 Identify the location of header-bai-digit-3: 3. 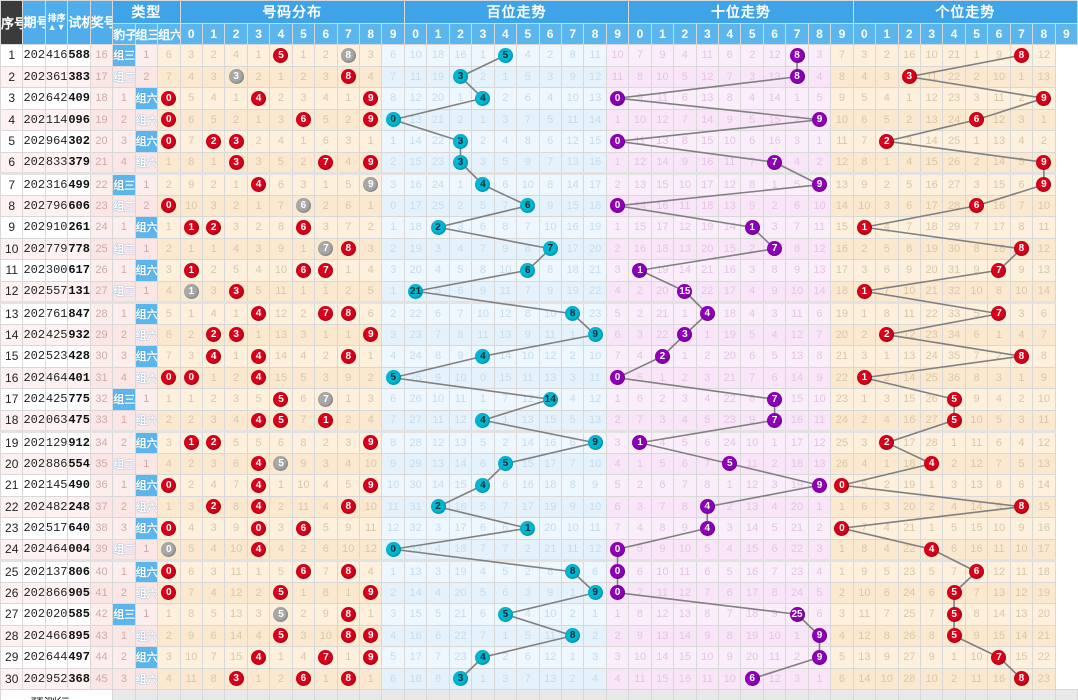
(483, 34).